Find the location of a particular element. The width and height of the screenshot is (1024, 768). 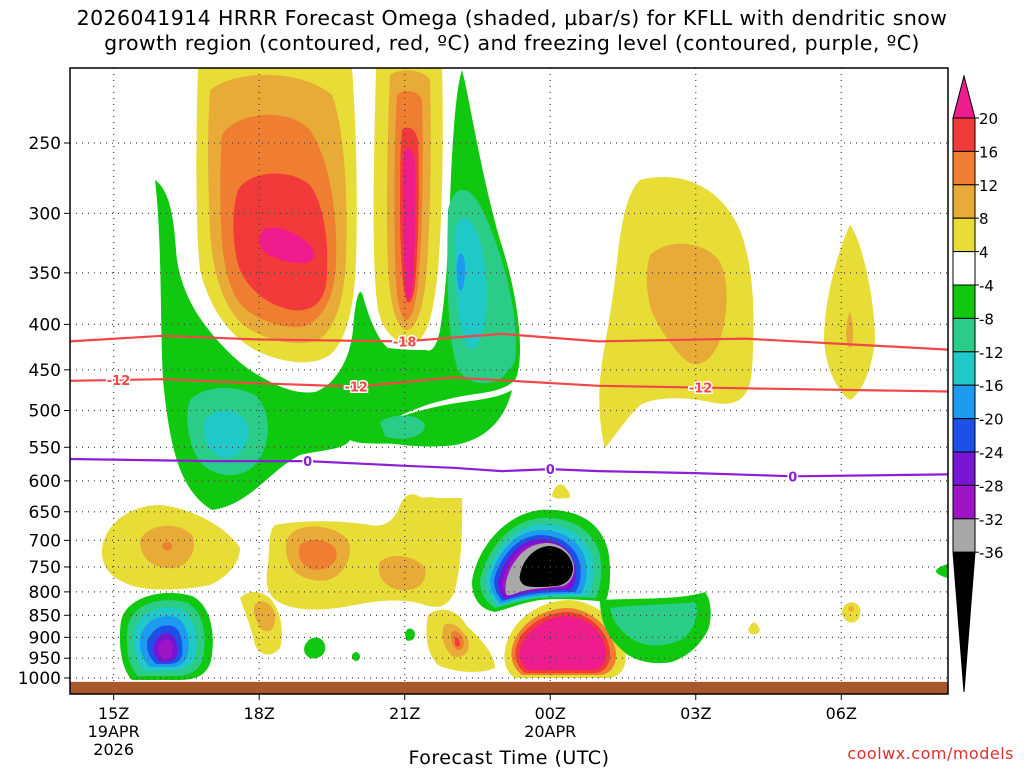

colorbar-label: 20 is located at coordinates (988, 119).